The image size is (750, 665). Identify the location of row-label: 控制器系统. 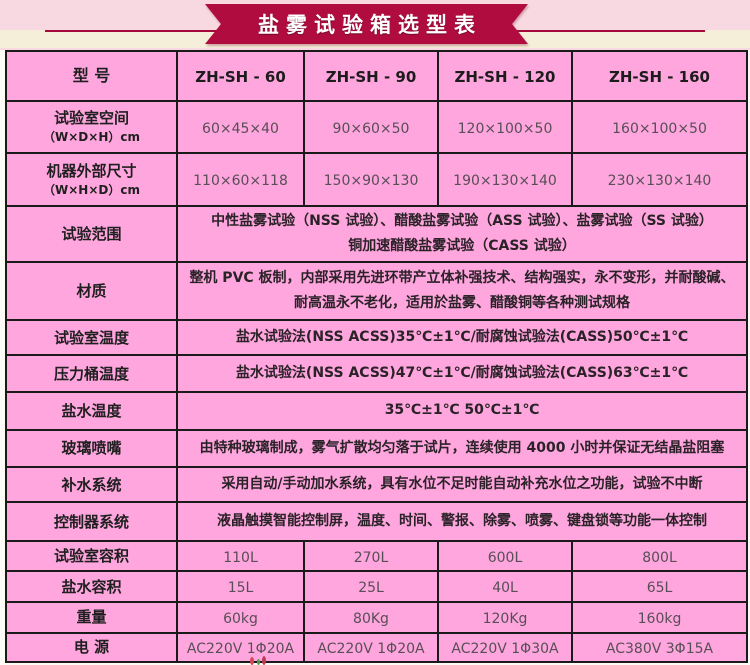
(91, 521).